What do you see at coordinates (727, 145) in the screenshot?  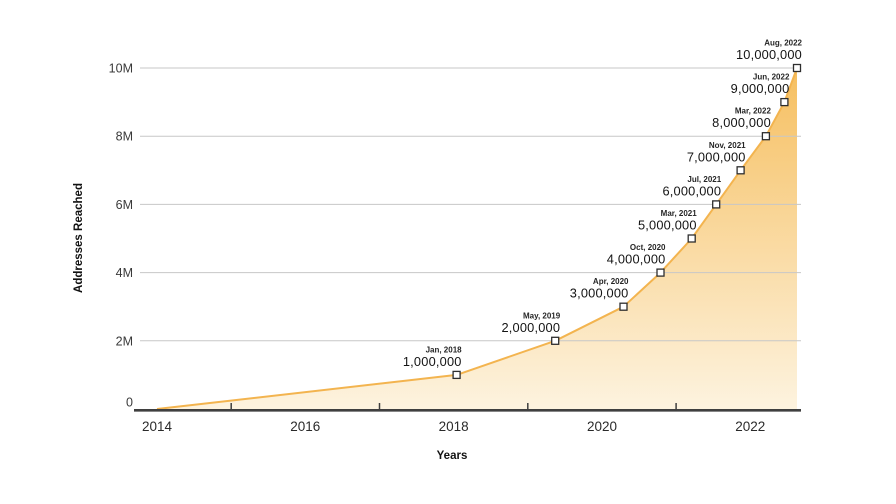 I see `point-date-label: Nov, 2021` at bounding box center [727, 145].